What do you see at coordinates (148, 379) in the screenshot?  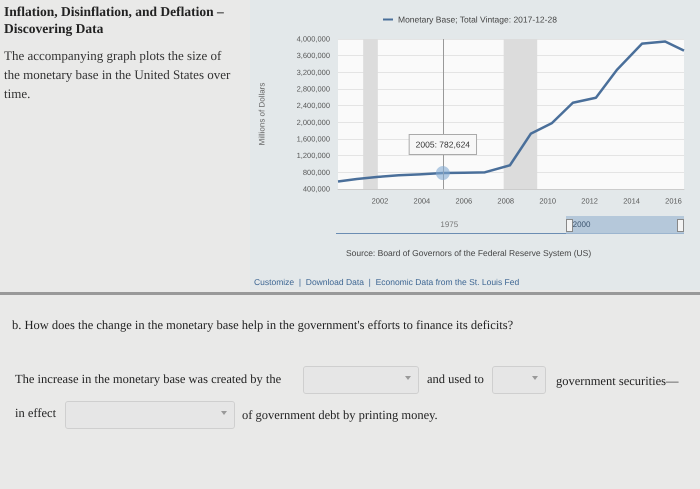 I see `text: The increase in the monetary base was created by the` at bounding box center [148, 379].